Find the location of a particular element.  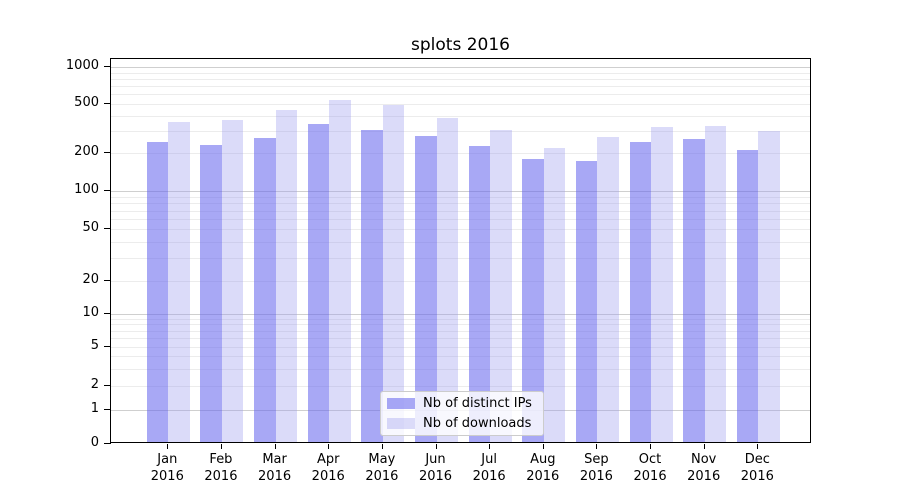

bar-distinct_ips-jun-2016 is located at coordinates (426, 288).